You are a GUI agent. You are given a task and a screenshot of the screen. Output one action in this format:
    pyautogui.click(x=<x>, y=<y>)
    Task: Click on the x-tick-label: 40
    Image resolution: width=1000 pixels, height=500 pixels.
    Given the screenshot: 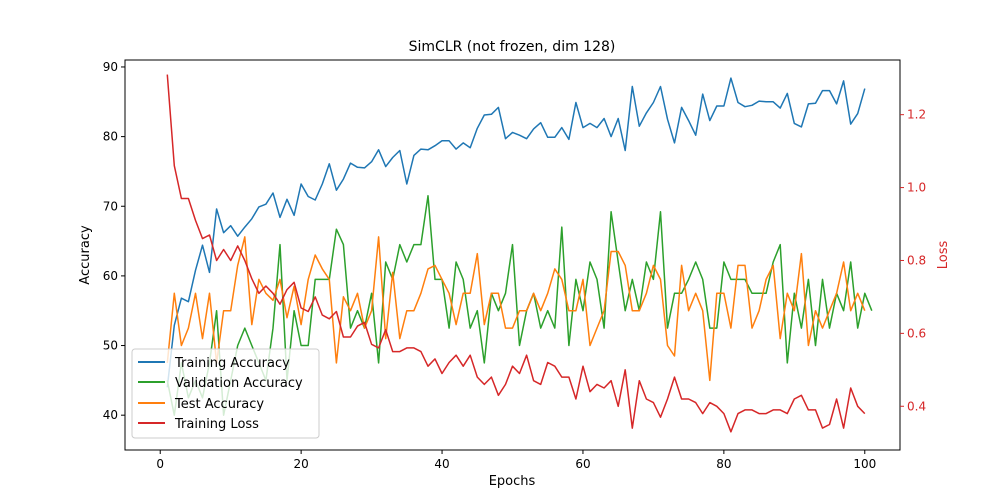 What is the action you would take?
    pyautogui.click(x=441, y=464)
    